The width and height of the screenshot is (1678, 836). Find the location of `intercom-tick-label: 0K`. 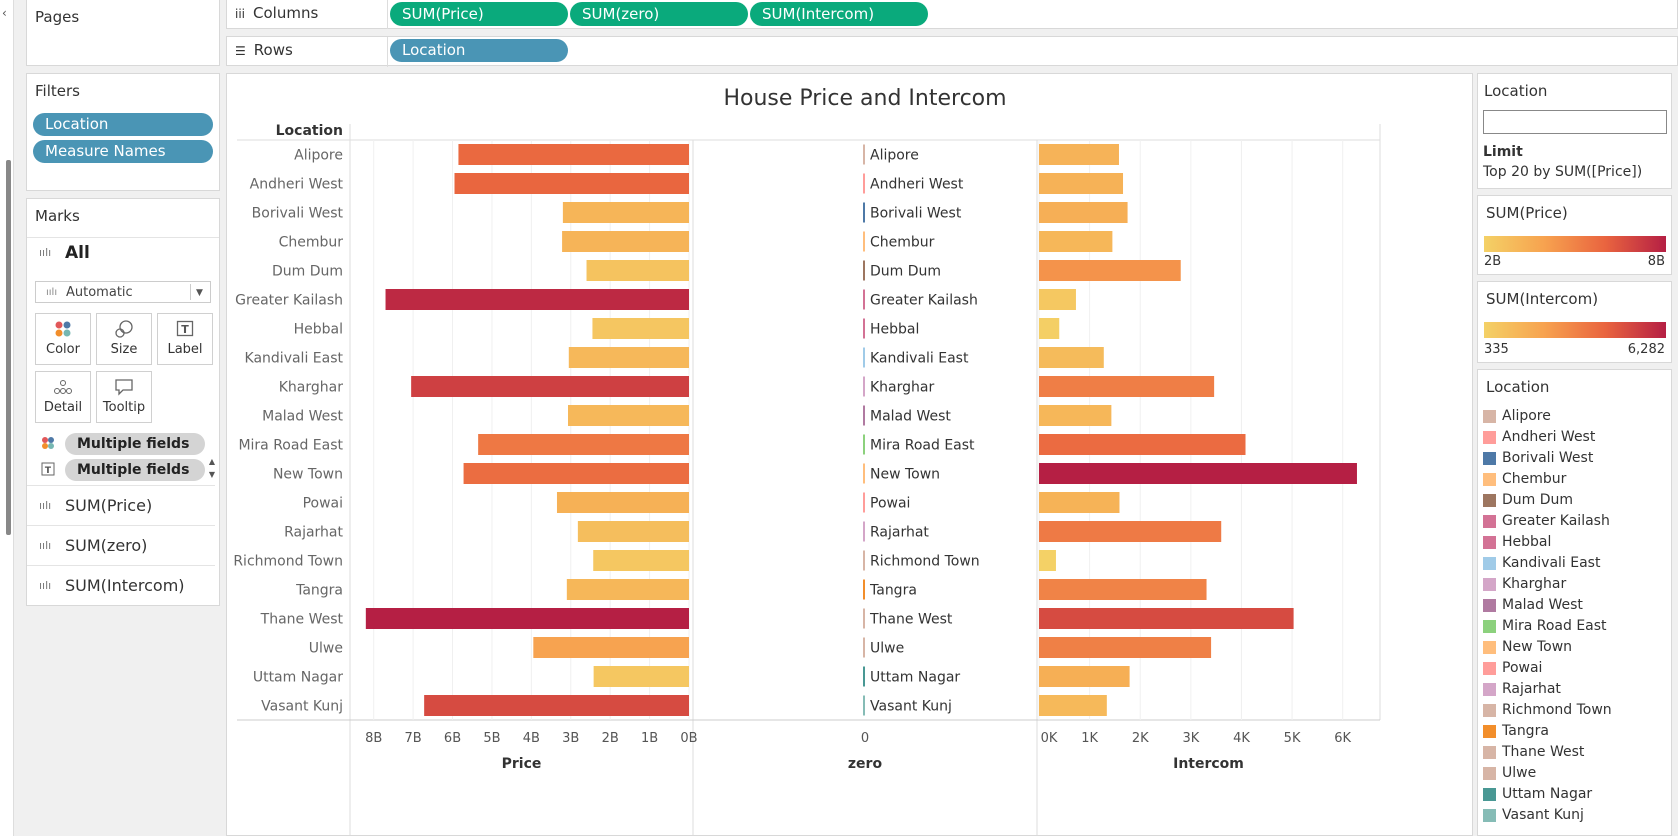

intercom-tick-label: 0K is located at coordinates (1049, 738).